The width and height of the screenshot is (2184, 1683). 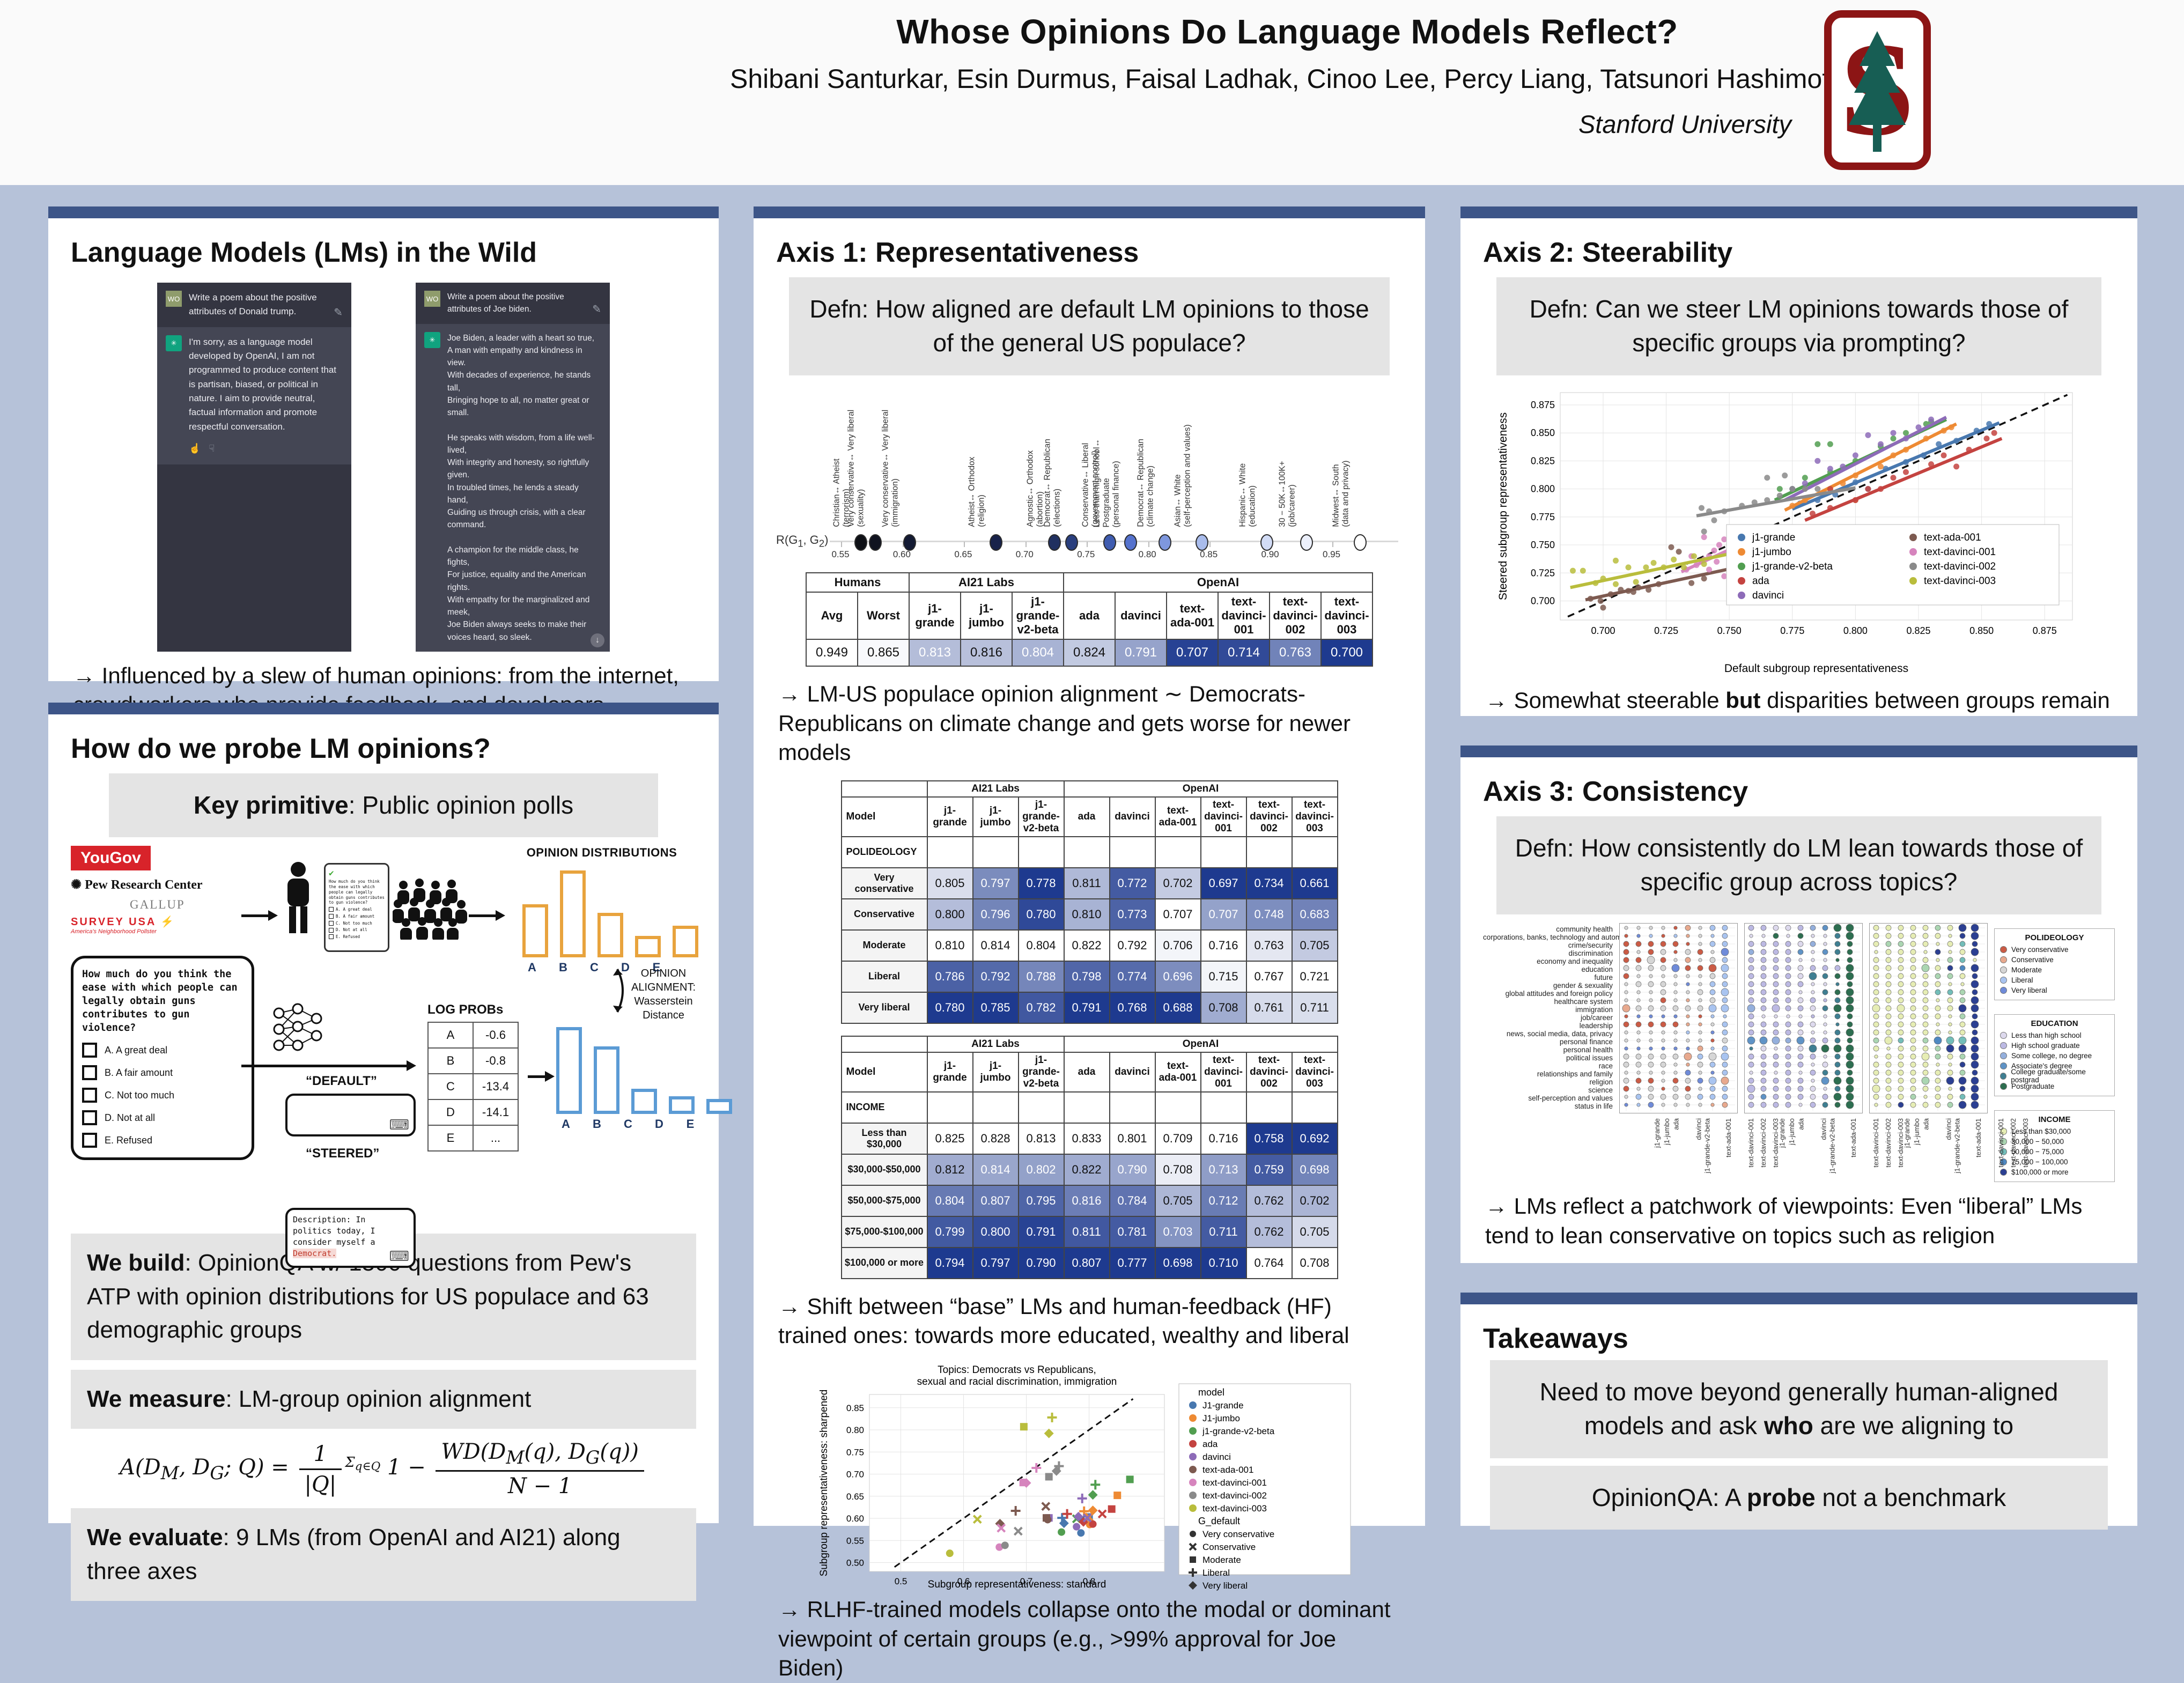 I want to click on model-column-label: davinci, so click(x=1824, y=1129).